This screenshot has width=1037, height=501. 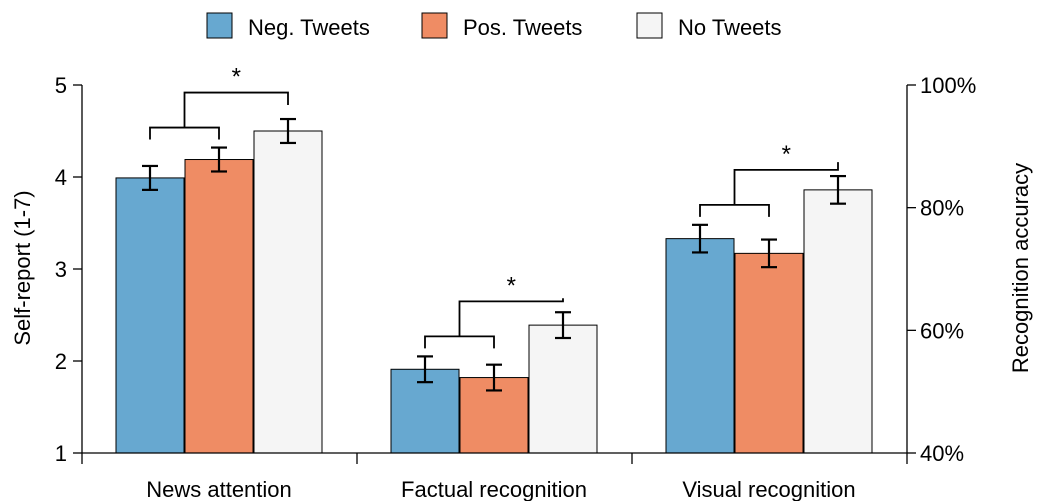 What do you see at coordinates (942, 453) in the screenshot?
I see `y2-tick-label: 40%` at bounding box center [942, 453].